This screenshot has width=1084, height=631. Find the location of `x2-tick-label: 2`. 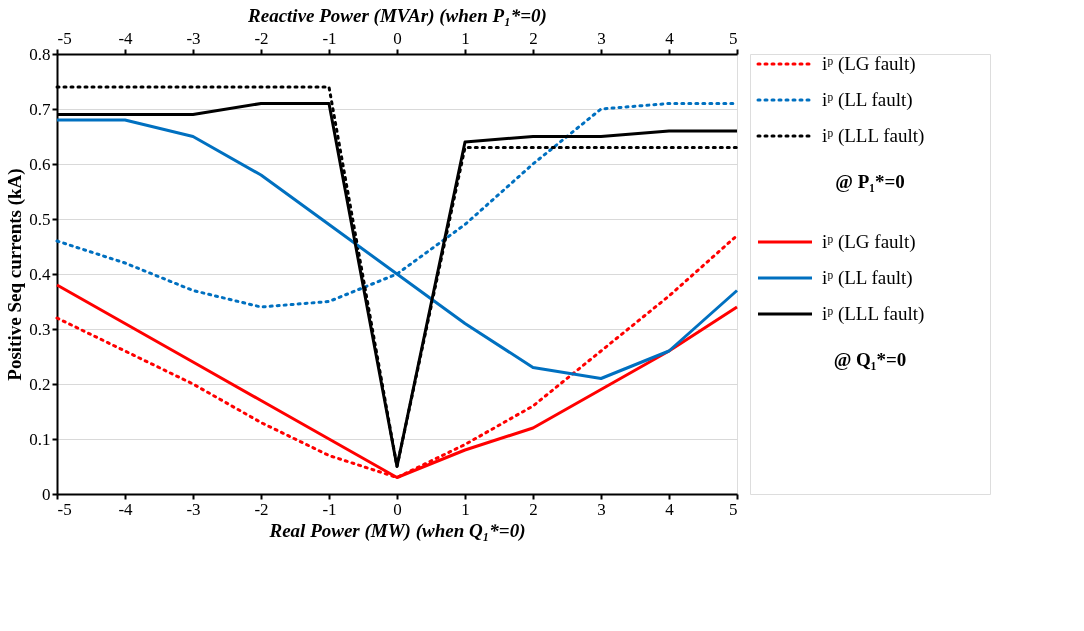

x2-tick-label: 2 is located at coordinates (533, 38).